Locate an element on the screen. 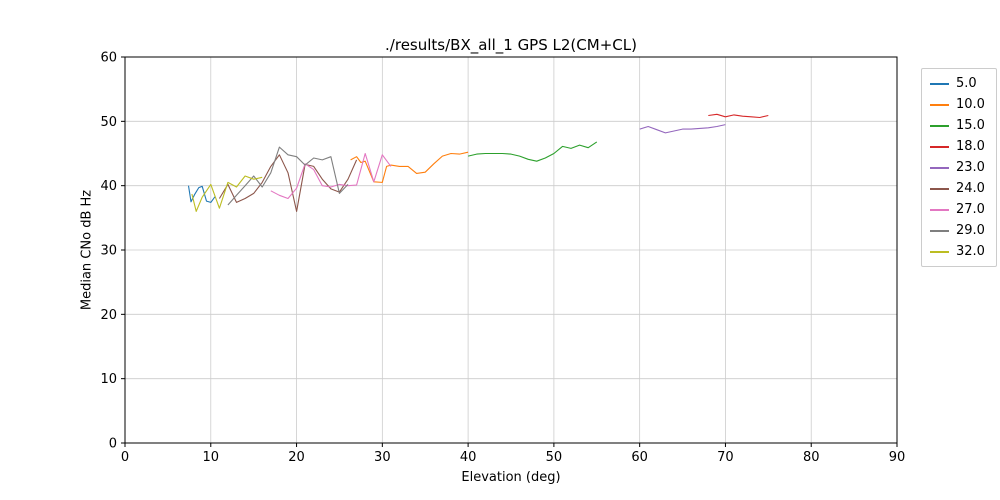 The image size is (1000, 500). x-tick-label: 80 is located at coordinates (811, 457).